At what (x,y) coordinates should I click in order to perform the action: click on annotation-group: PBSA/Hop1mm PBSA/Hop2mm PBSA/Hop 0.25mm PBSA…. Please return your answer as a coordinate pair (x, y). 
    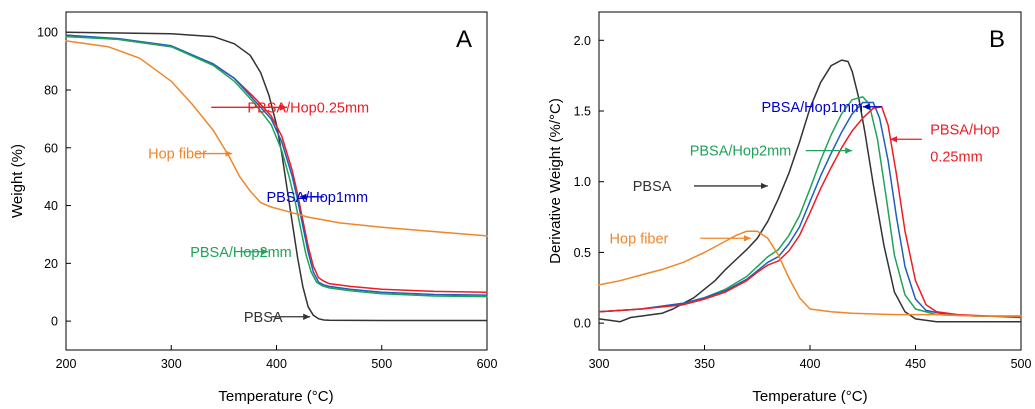
    Looking at the image, I should click on (805, 174).